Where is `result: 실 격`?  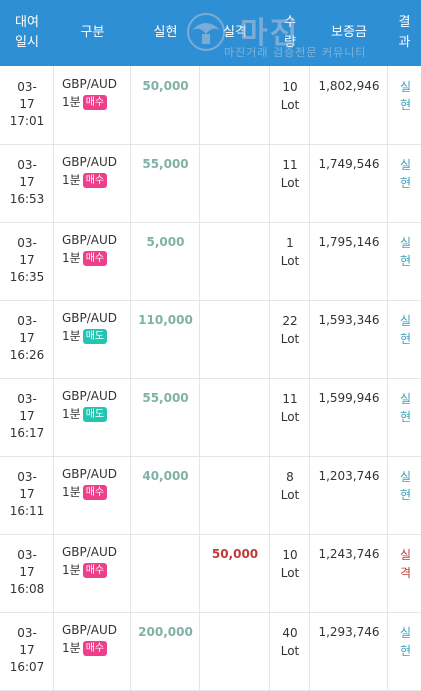
result: 실 격 is located at coordinates (406, 564).